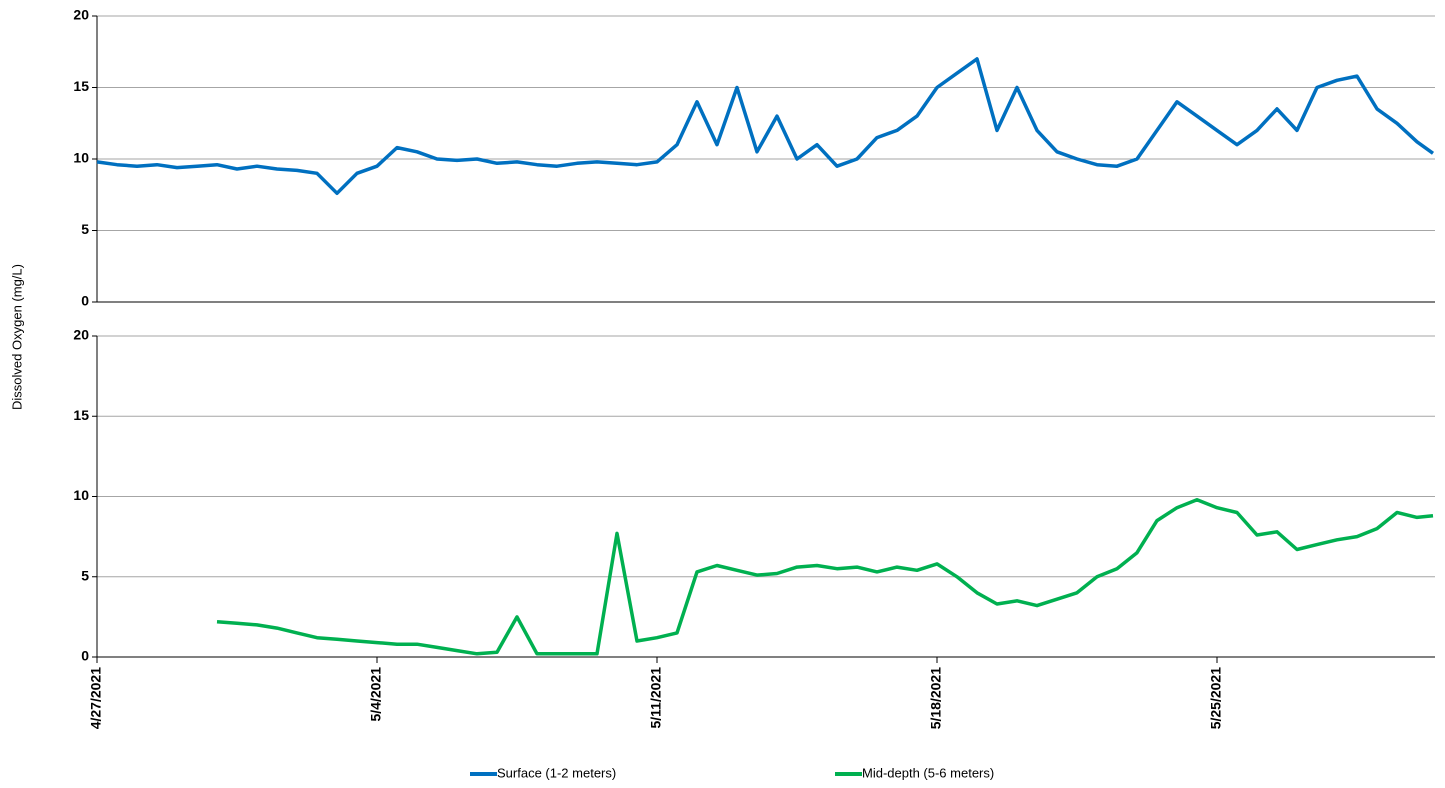 The height and width of the screenshot is (788, 1445). I want to click on x-tick-label: 5/18/2021, so click(936, 698).